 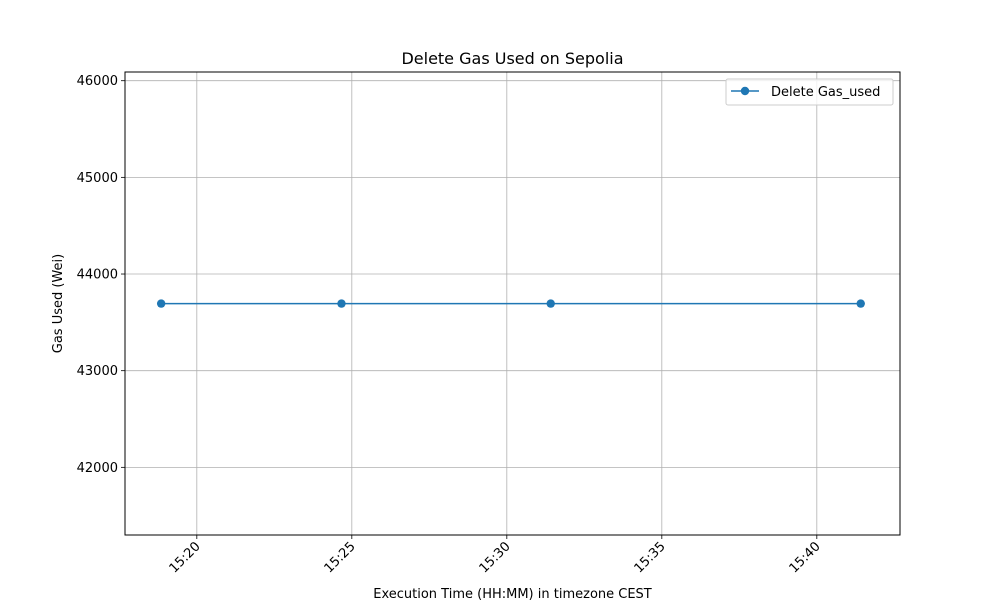 What do you see at coordinates (512, 593) in the screenshot?
I see `x-axis-label: Execution Time (HH:MM) in timezone CEST` at bounding box center [512, 593].